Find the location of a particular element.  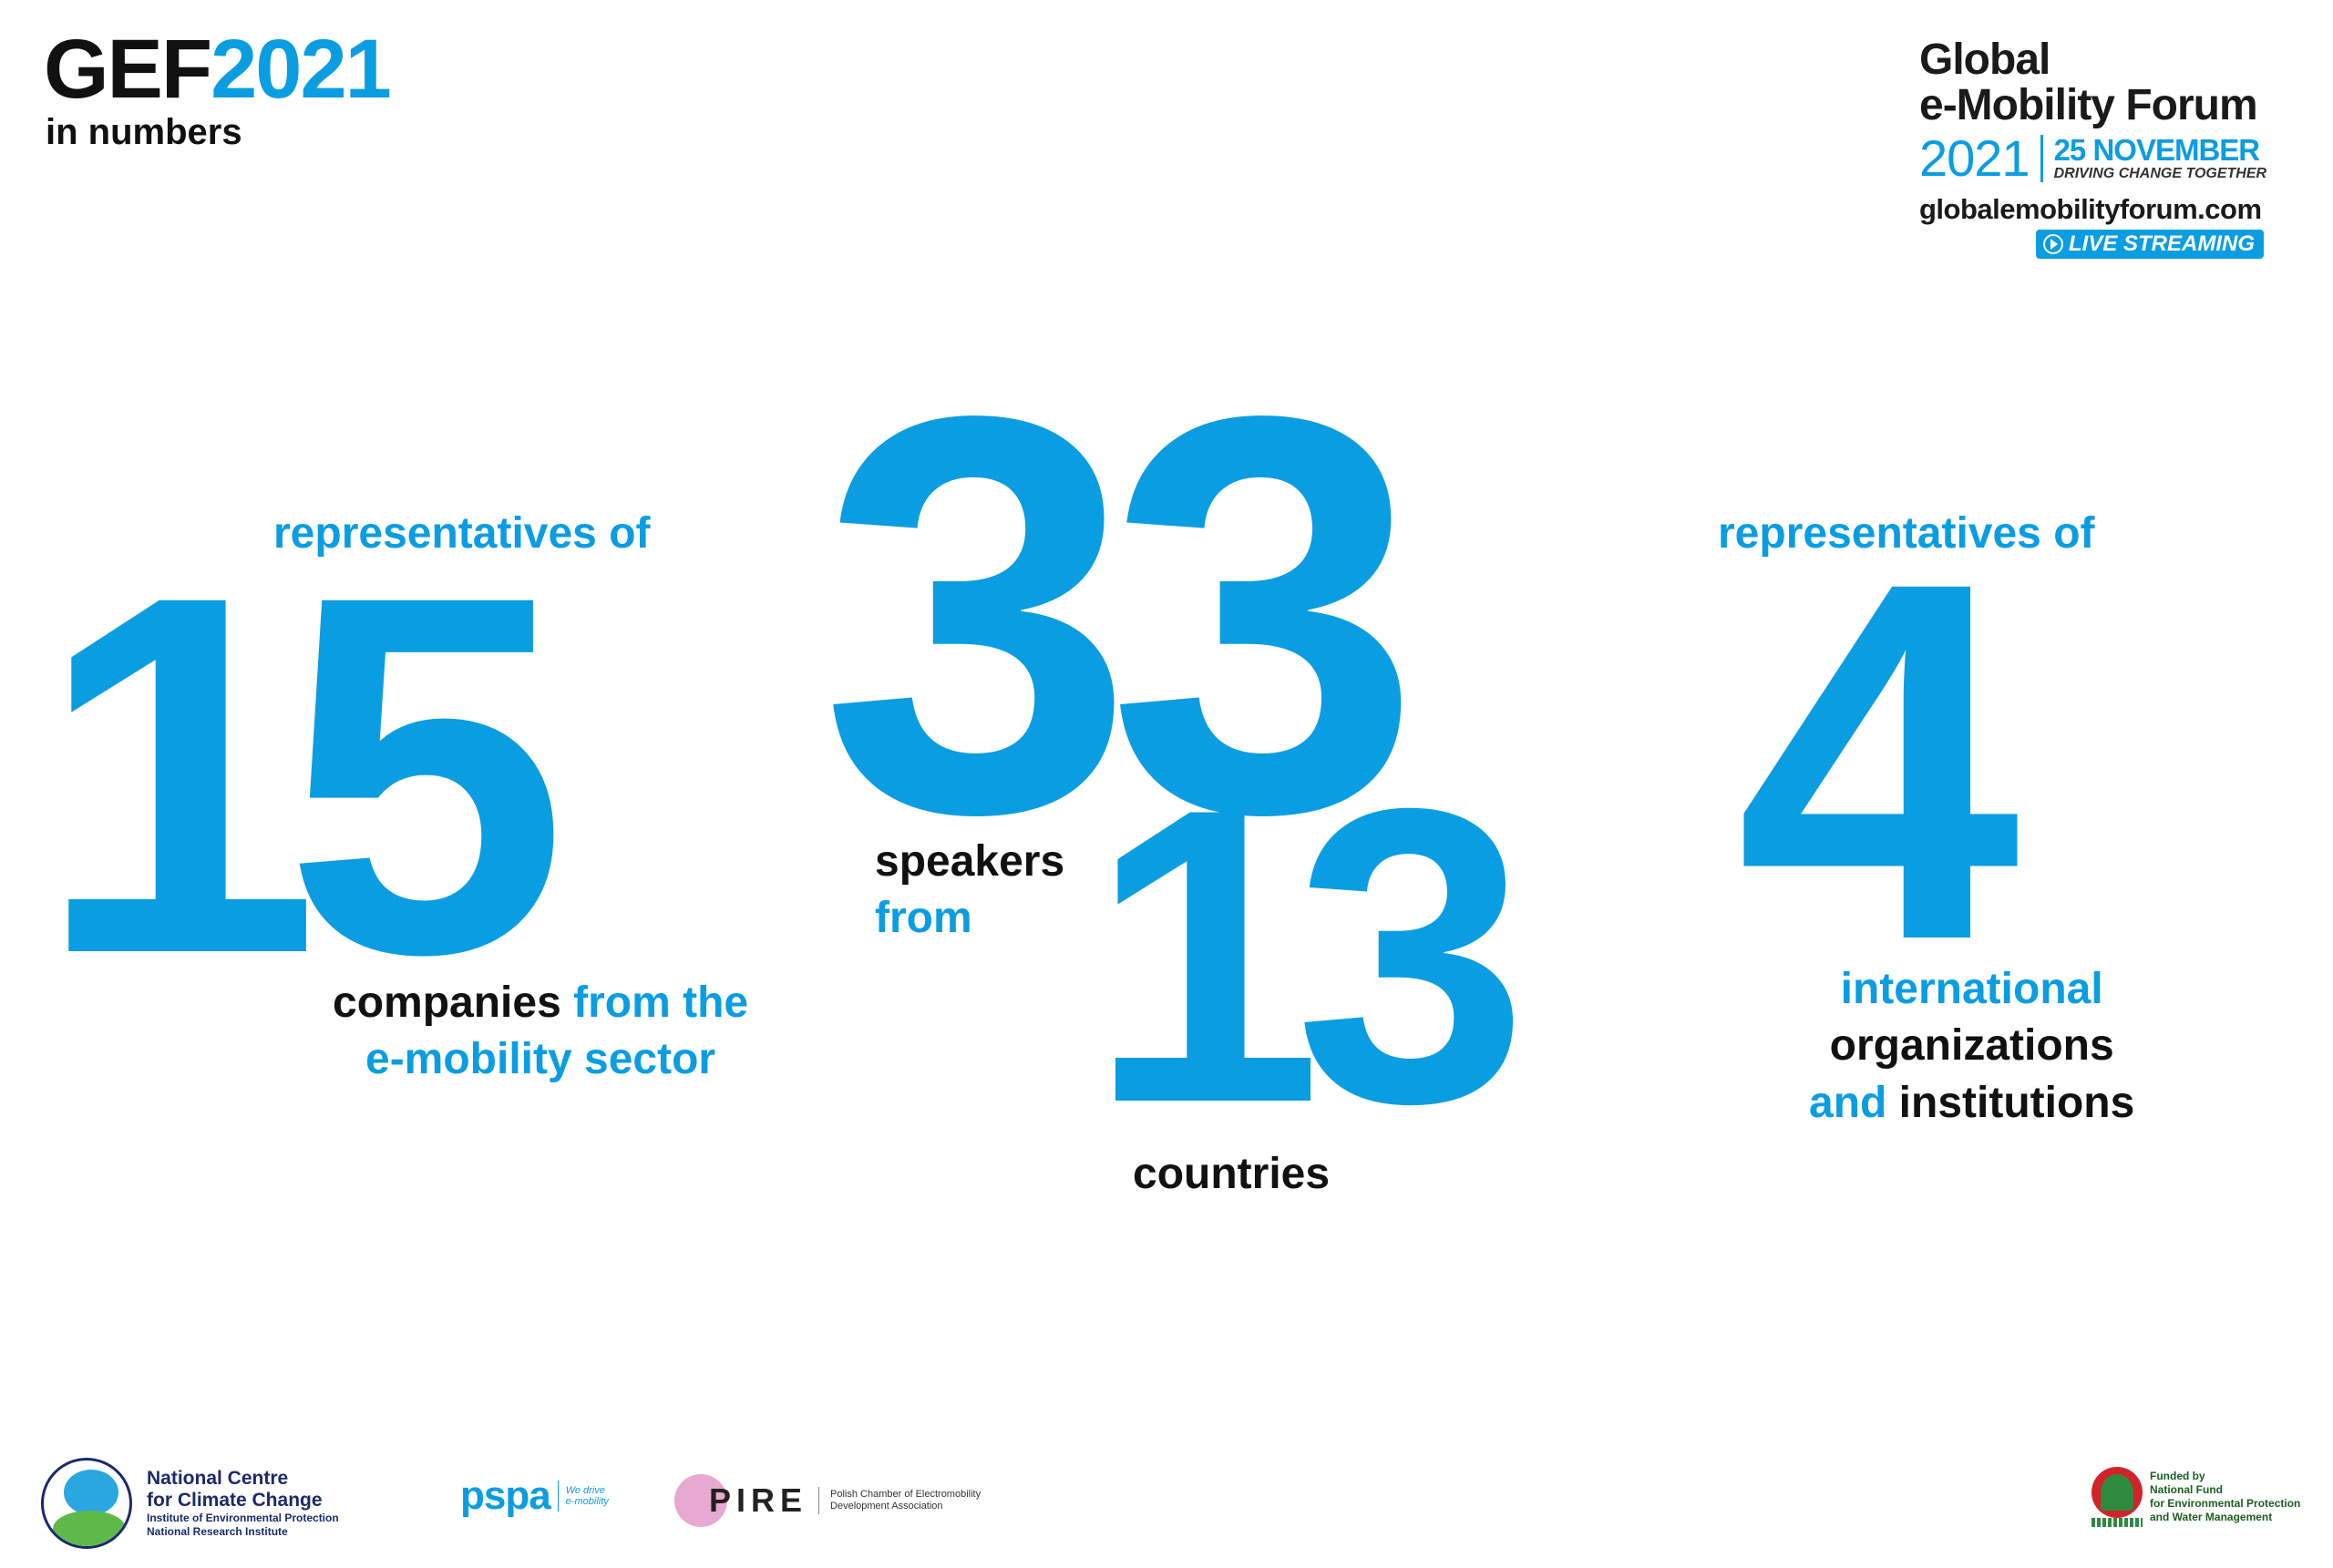

pspa-logo: pspa We drive e-mobility is located at coordinates (534, 1496).